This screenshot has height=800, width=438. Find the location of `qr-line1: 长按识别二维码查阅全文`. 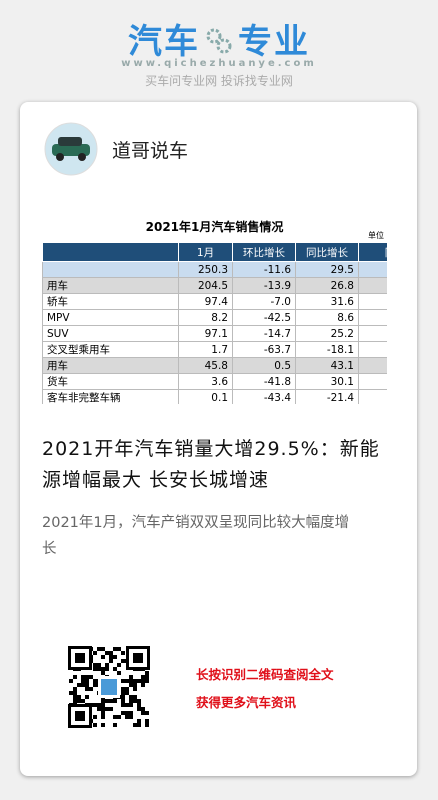

qr-line1: 长按识别二维码查阅全文 is located at coordinates (265, 674).